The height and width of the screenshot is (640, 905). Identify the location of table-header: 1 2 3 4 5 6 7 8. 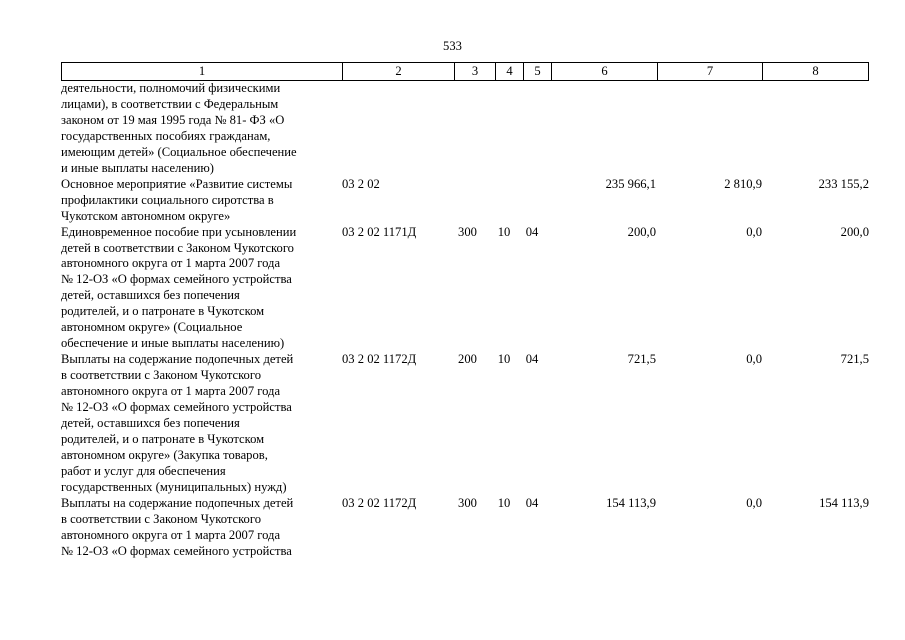
(465, 71).